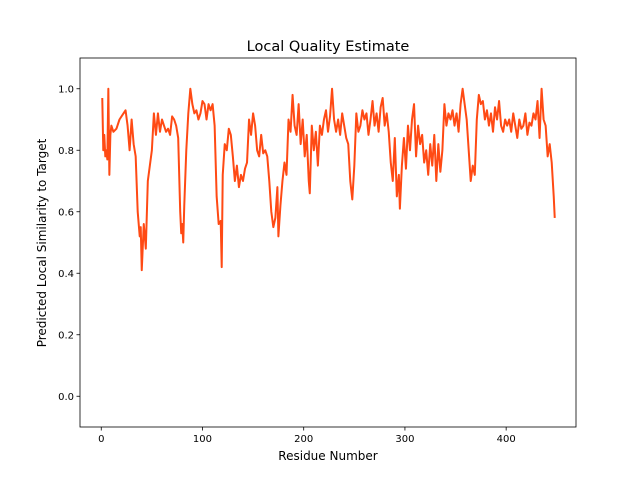 This screenshot has height=480, width=640. I want to click on chart-title: Local Quality Estimate, so click(328, 47).